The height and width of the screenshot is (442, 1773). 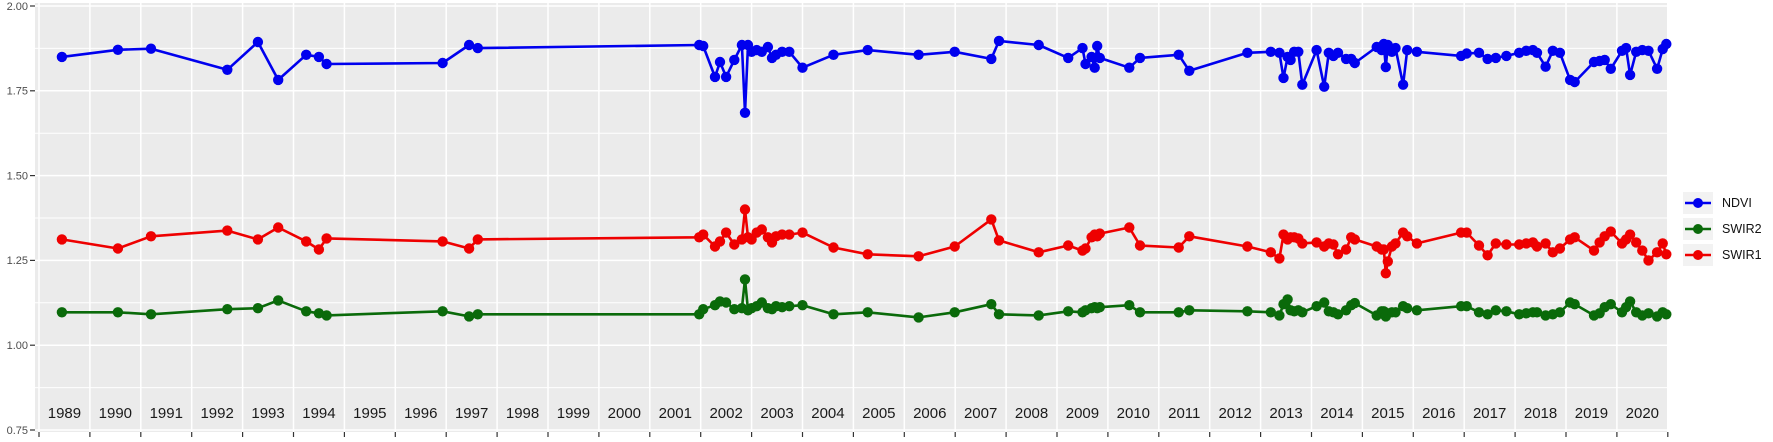 What do you see at coordinates (115, 413) in the screenshot?
I see `x-tick-label: 1990` at bounding box center [115, 413].